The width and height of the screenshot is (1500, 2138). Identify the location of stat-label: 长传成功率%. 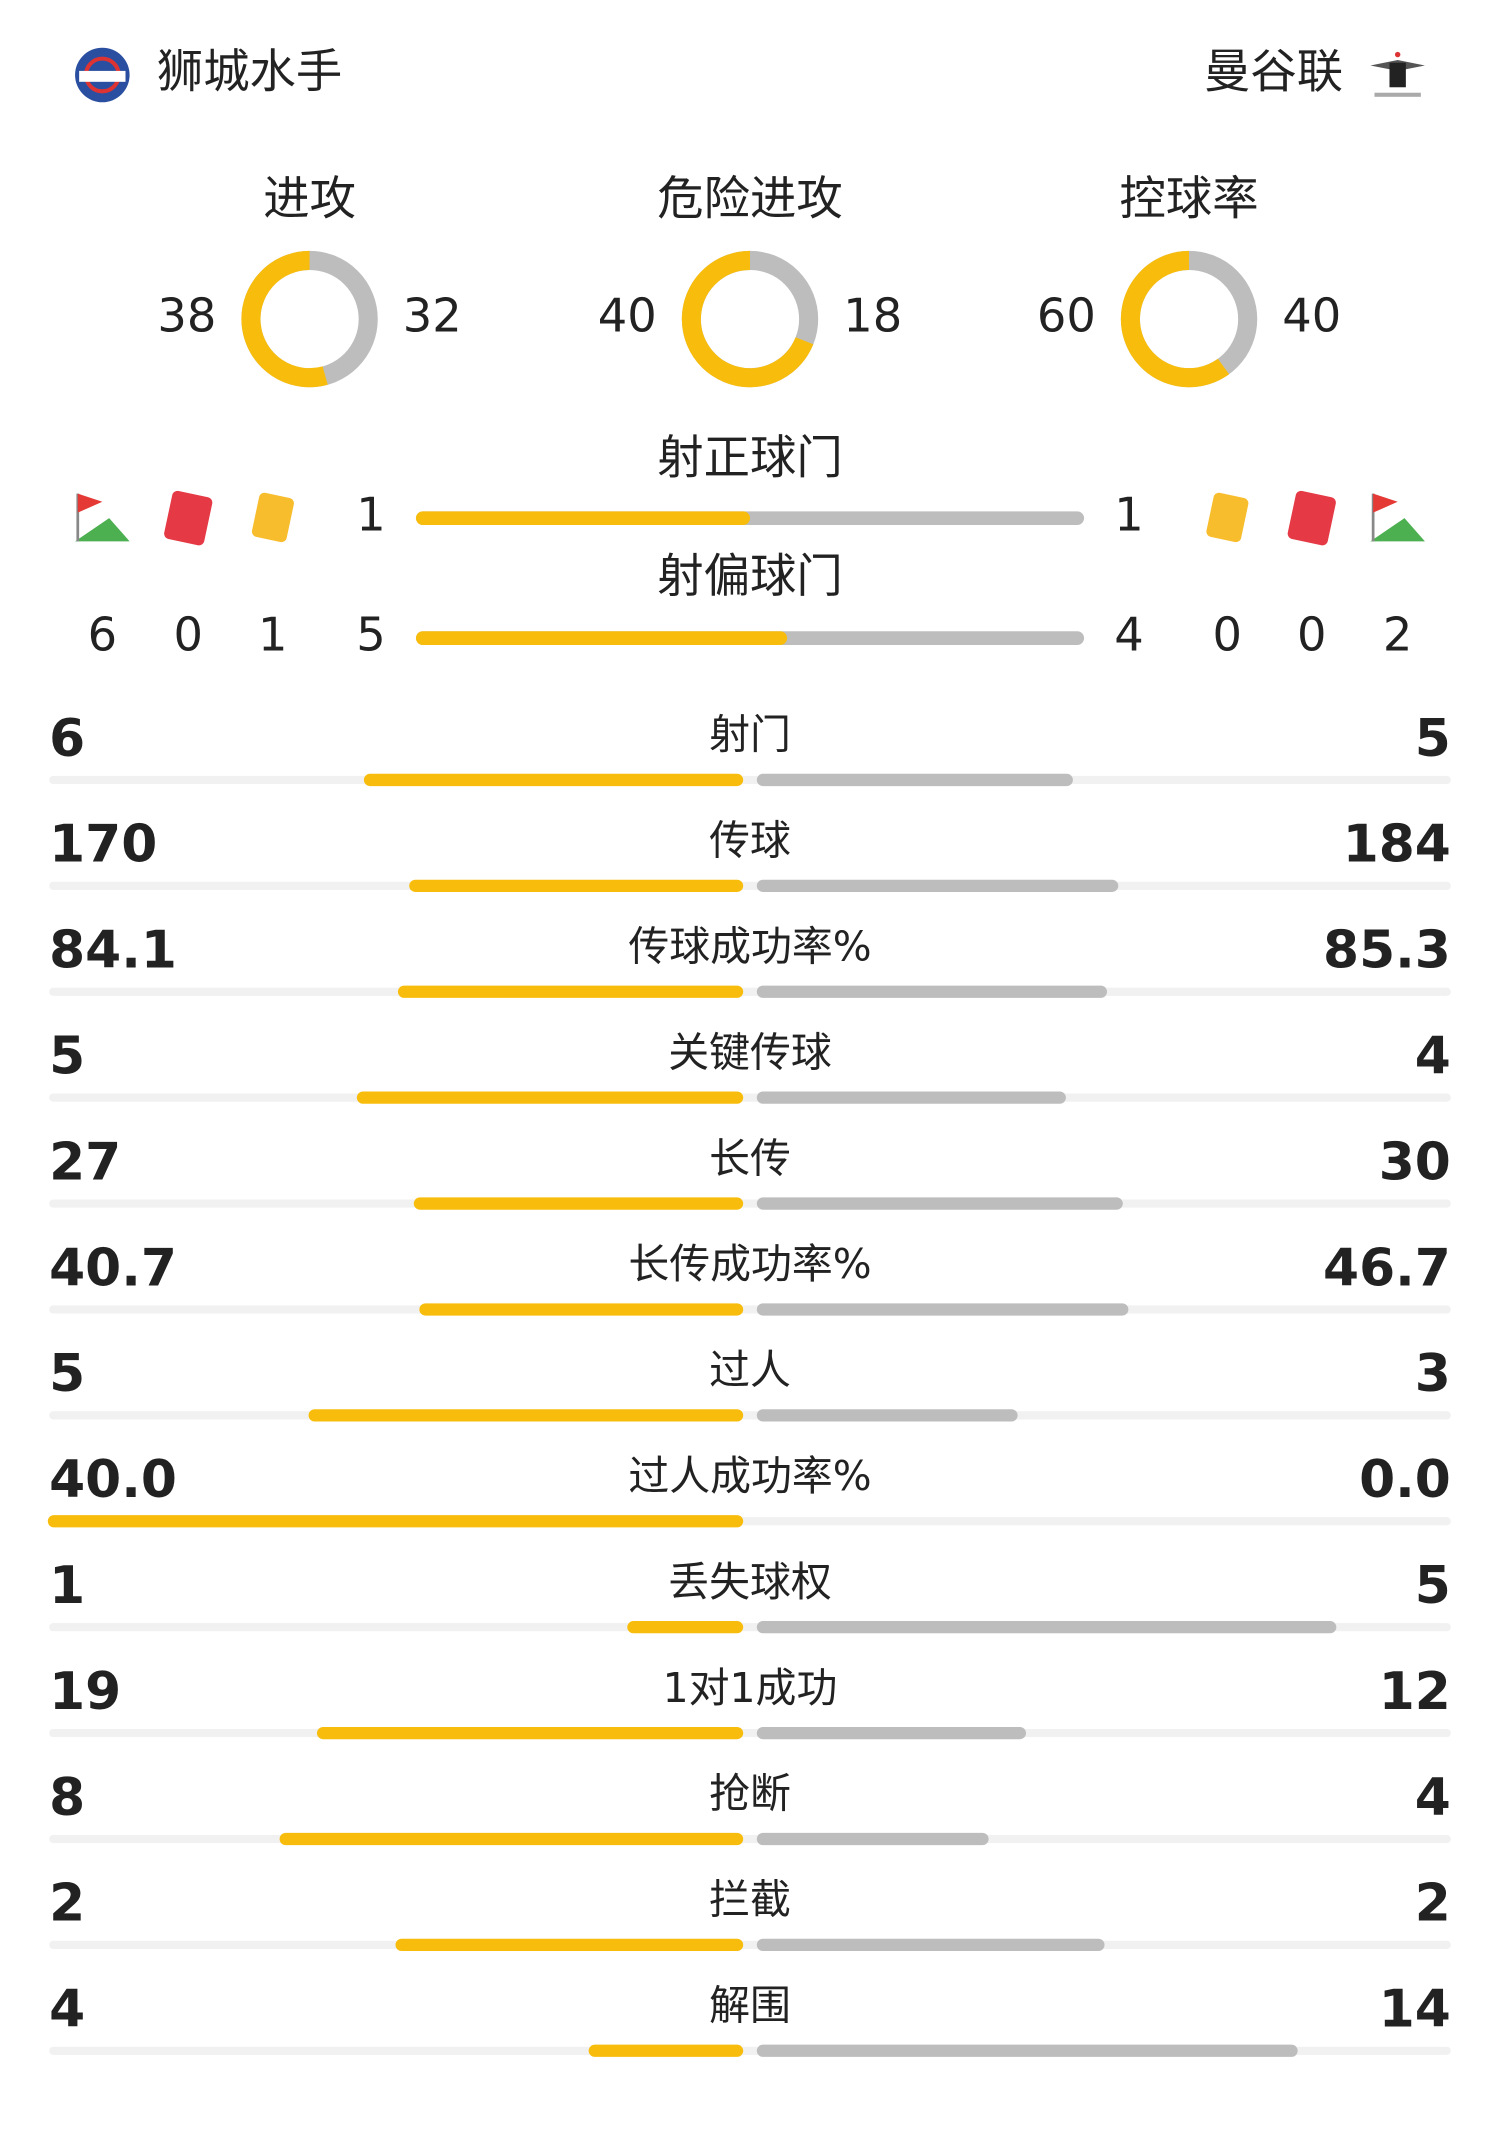
(749, 1264).